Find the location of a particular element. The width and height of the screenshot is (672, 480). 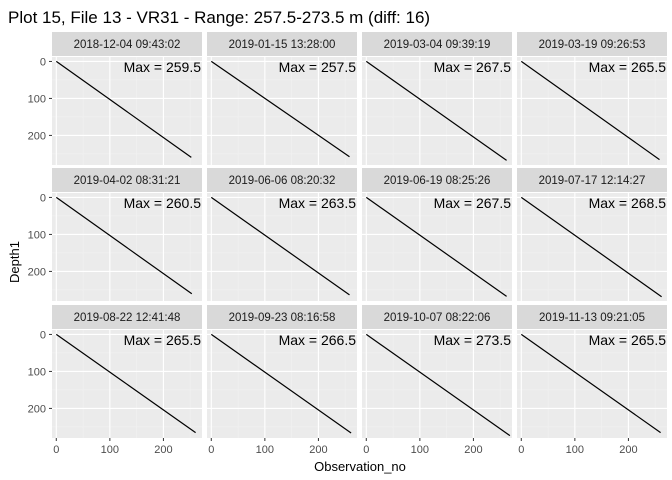

facet-panel: 2019-04-02 08:31:21 Max = 260.5 0 100 200 is located at coordinates (115, 234).